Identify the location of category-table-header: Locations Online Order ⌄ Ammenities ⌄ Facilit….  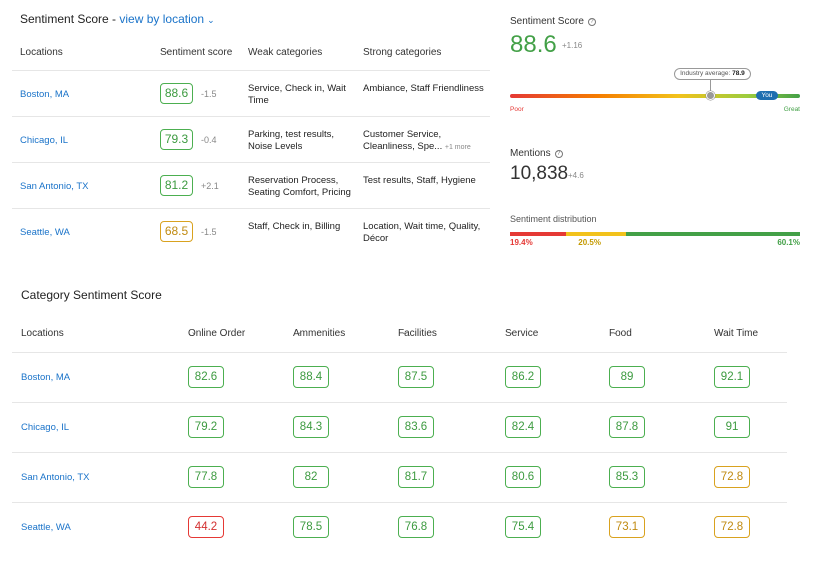
(407, 335).